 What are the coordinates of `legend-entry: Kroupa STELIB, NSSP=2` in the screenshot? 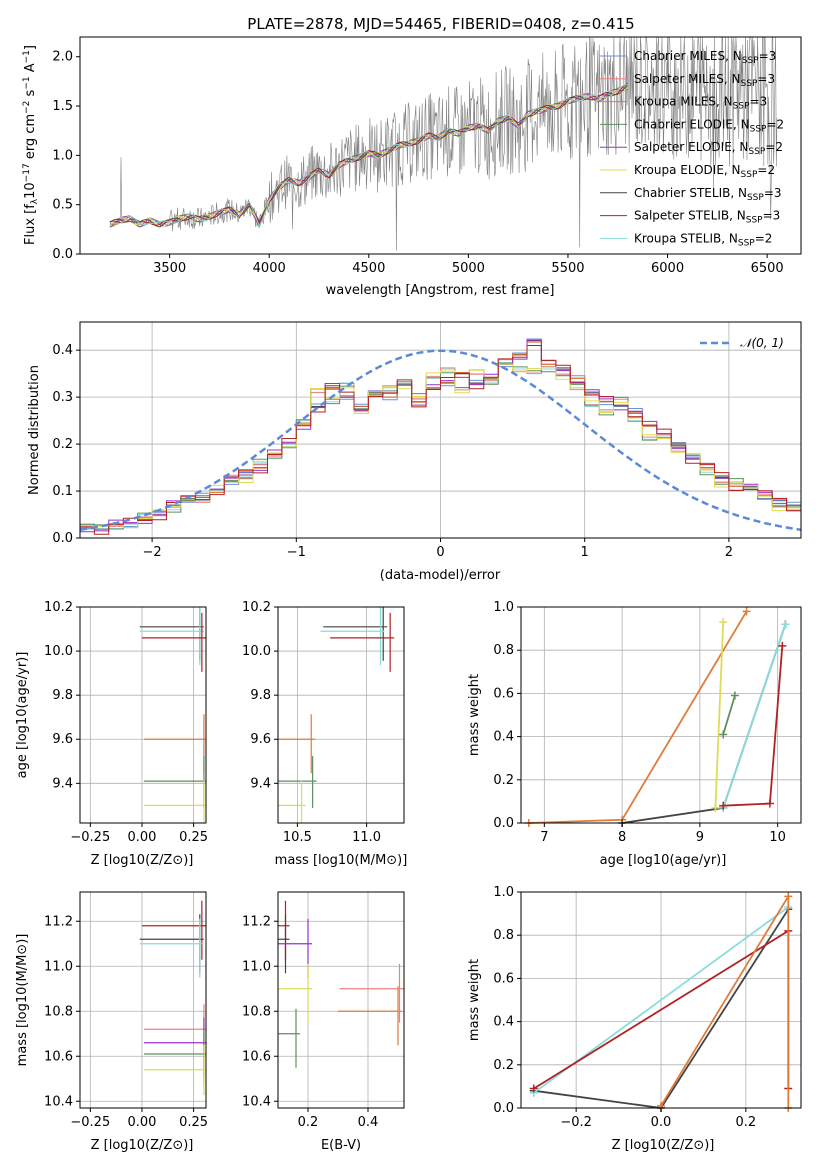 It's located at (703, 239).